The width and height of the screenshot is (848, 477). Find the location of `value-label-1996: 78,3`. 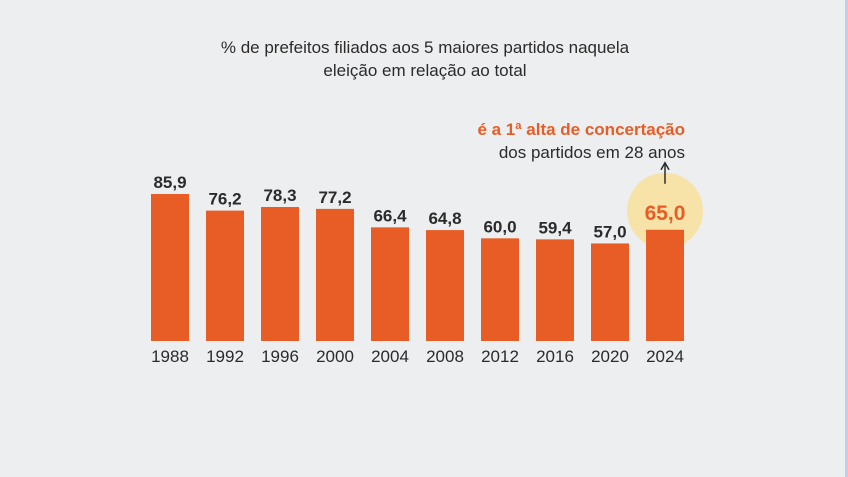

value-label-1996: 78,3 is located at coordinates (279, 195).